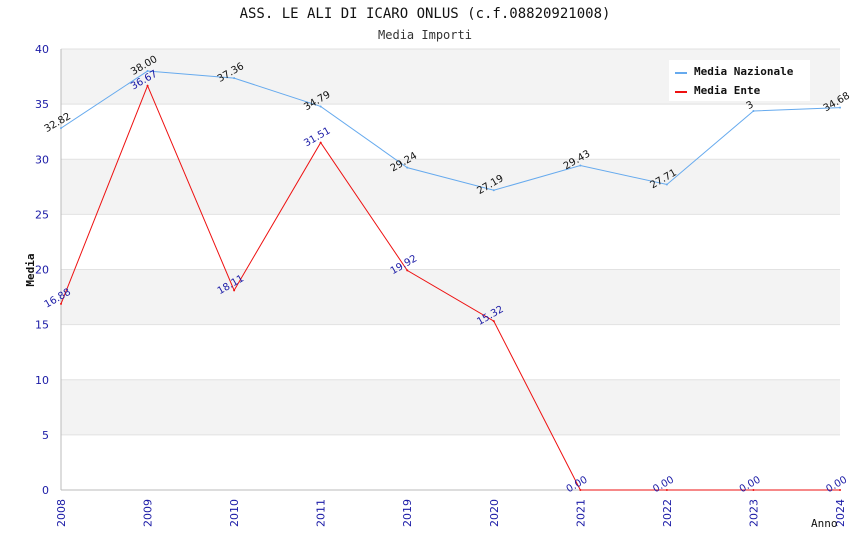 The height and width of the screenshot is (550, 850). Describe the element at coordinates (42, 214) in the screenshot. I see `y-tick-label: 25` at that location.